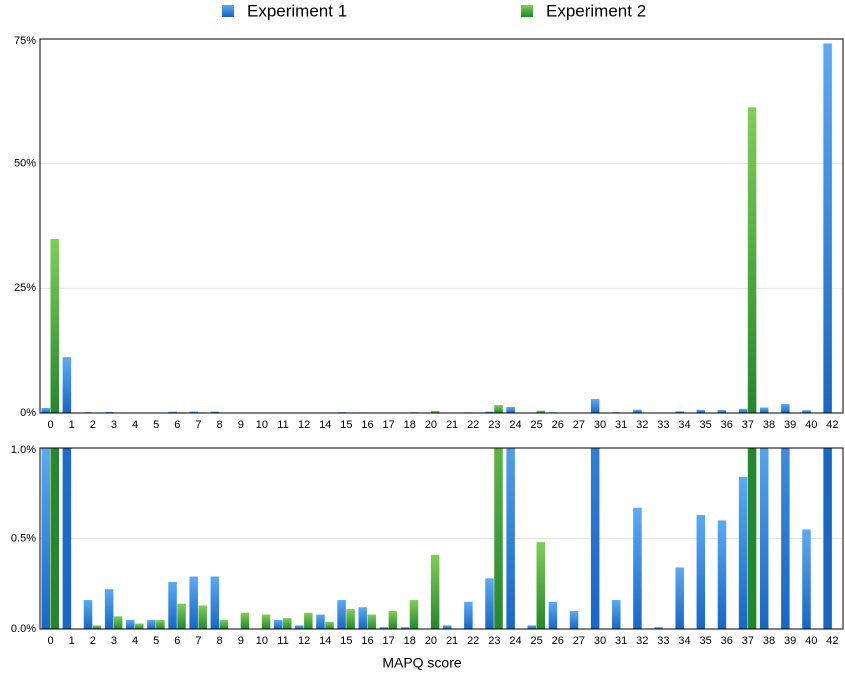 The image size is (845, 674). I want to click on x-tick-label: 35, so click(706, 641).